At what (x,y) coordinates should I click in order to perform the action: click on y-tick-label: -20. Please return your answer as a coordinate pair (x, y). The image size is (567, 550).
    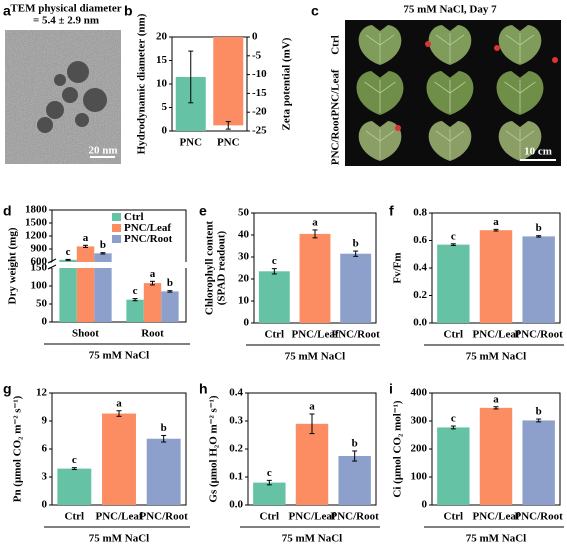
    Looking at the image, I should click on (259, 112).